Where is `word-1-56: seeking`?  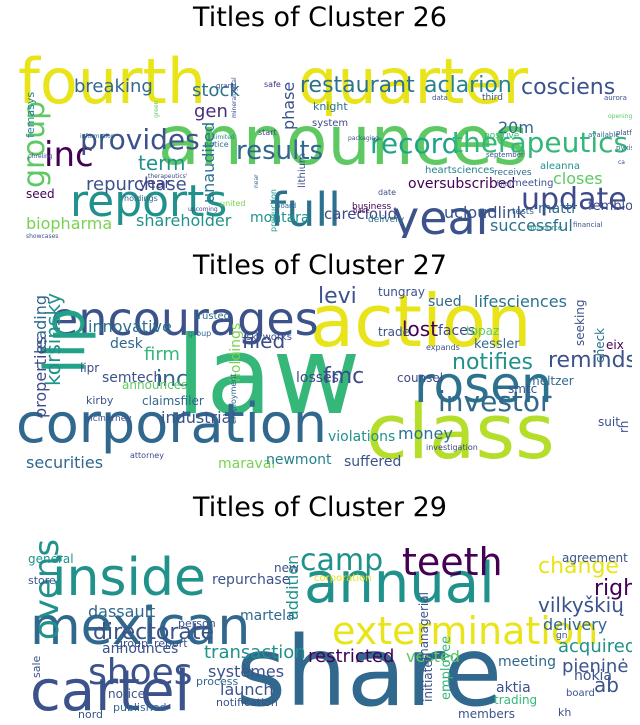
word-1-56: seeking is located at coordinates (580, 322).